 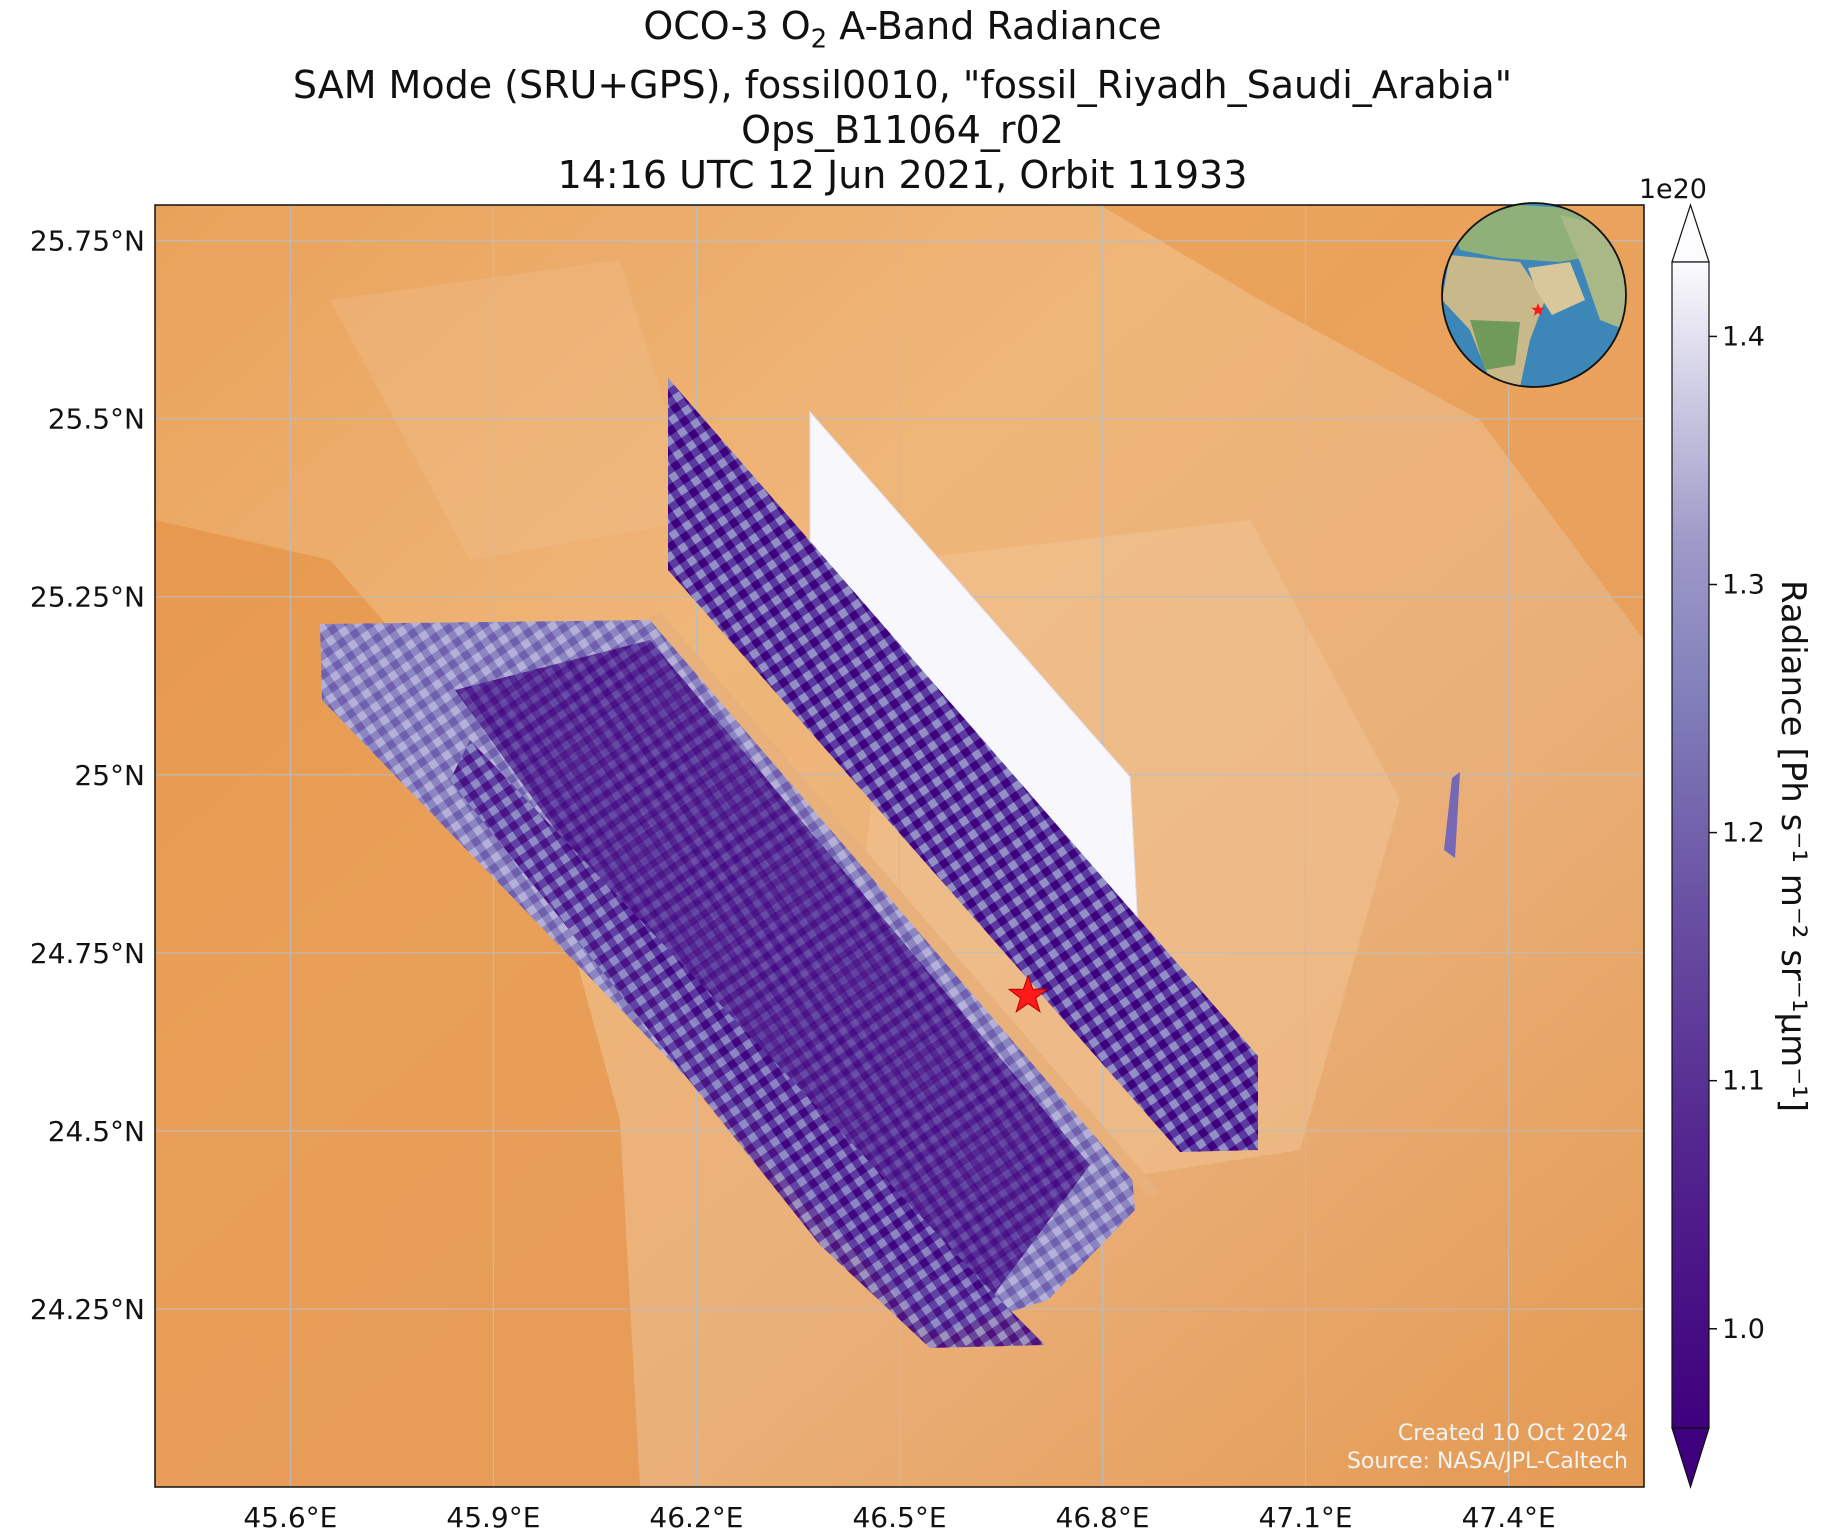 What do you see at coordinates (1028, 993) in the screenshot?
I see `target-star-marker` at bounding box center [1028, 993].